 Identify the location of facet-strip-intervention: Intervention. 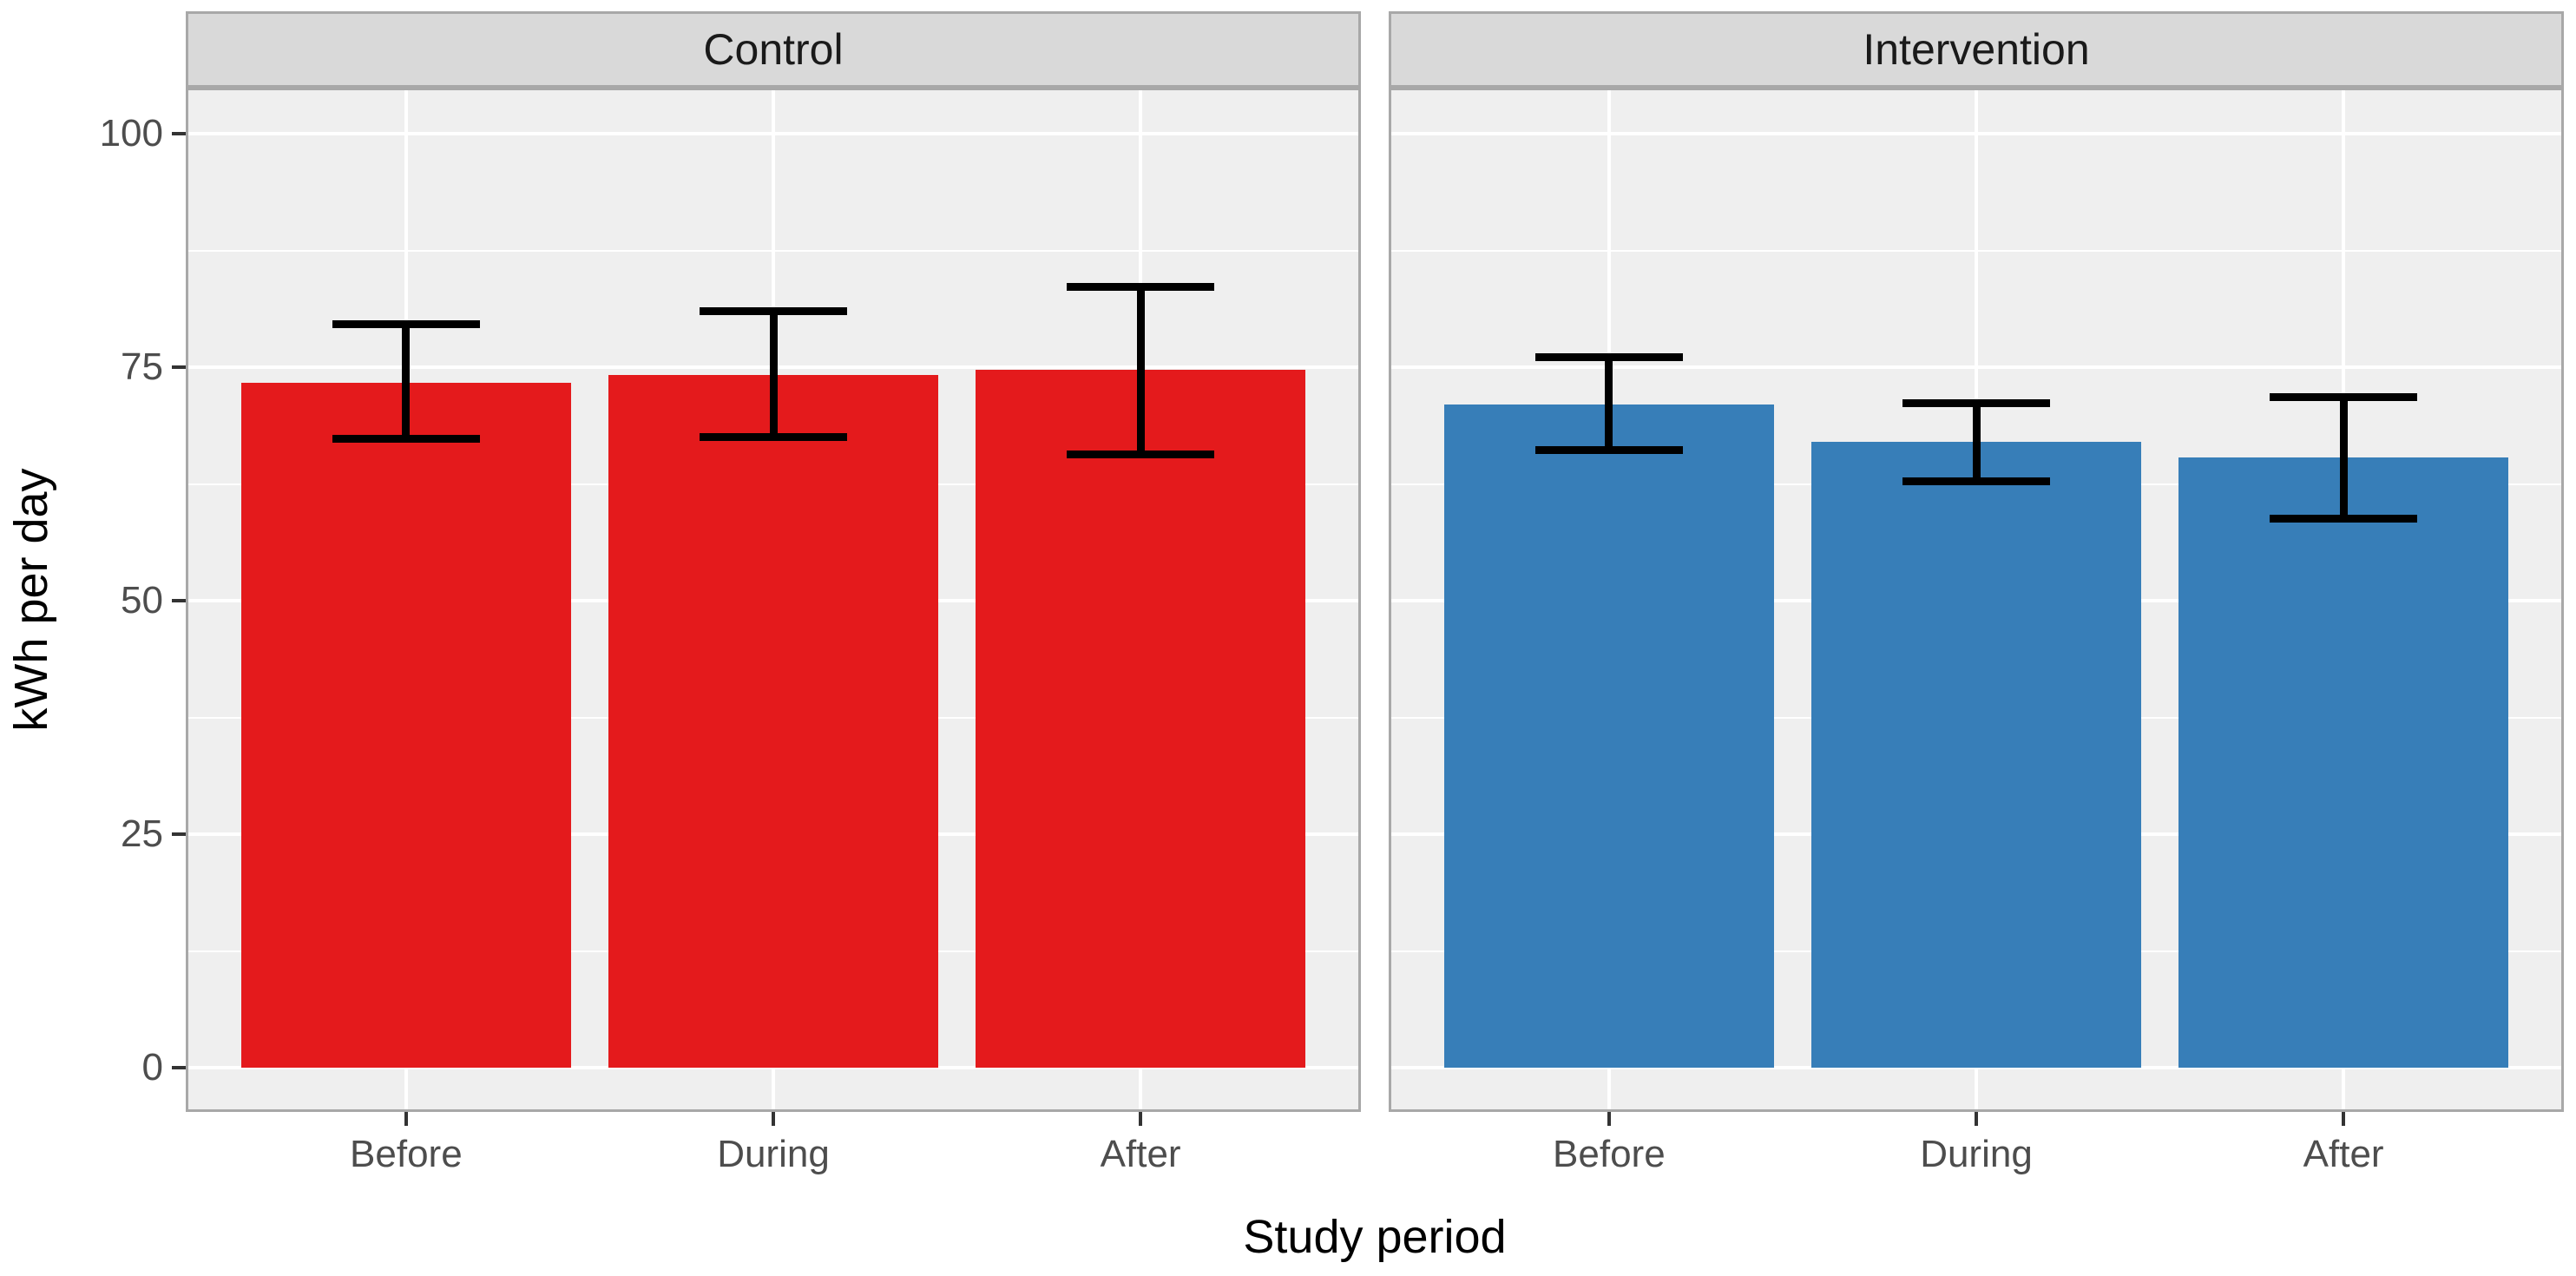
(1977, 50).